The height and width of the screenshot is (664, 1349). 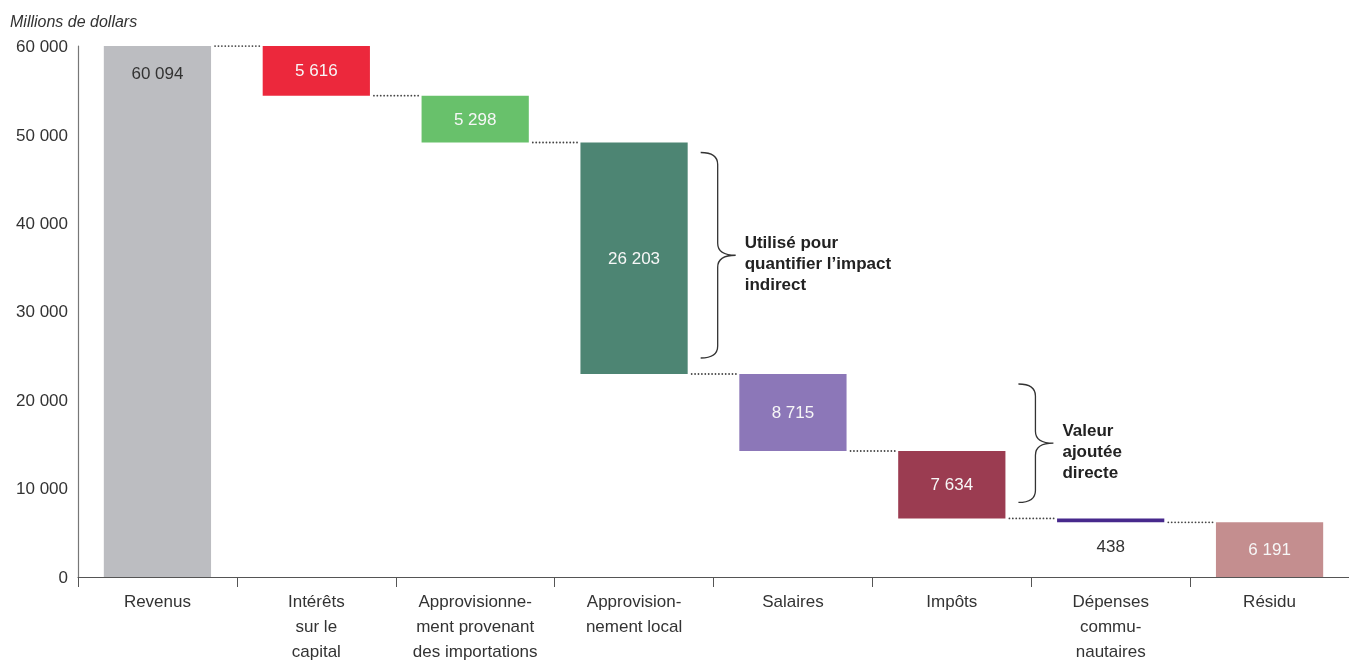 What do you see at coordinates (818, 264) in the screenshot?
I see `annotation: Utilisé pour quantifier l’impact indirect` at bounding box center [818, 264].